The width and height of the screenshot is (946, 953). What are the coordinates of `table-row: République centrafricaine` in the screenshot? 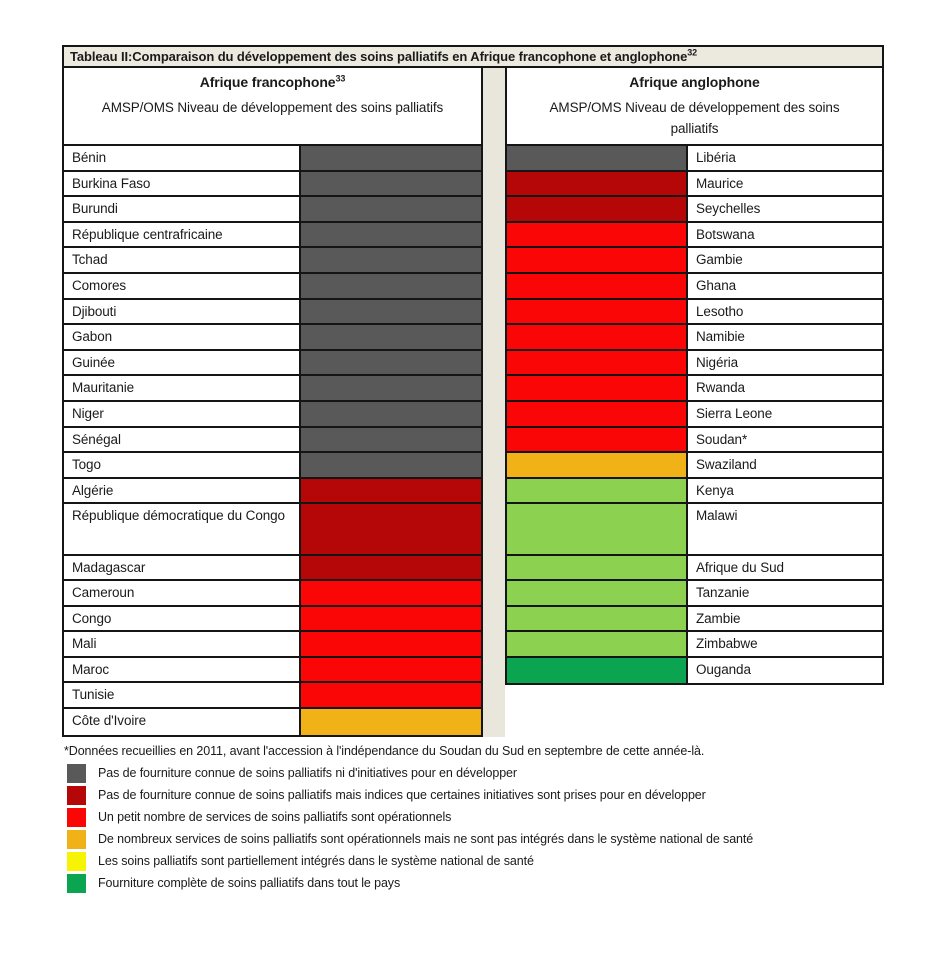 It's located at (272, 235).